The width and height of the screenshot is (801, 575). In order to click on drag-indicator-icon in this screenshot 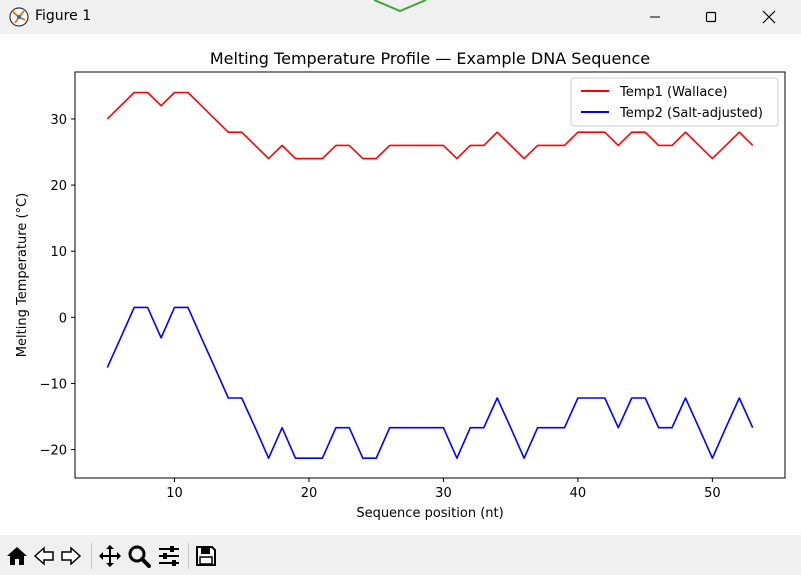, I will do `click(400, 6)`.